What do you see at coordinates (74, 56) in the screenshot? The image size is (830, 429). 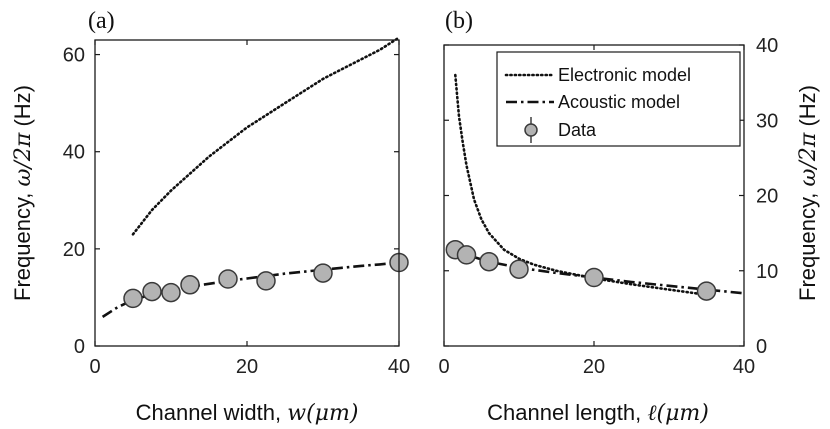 I see `panel-a-y-tick-label: 60` at bounding box center [74, 56].